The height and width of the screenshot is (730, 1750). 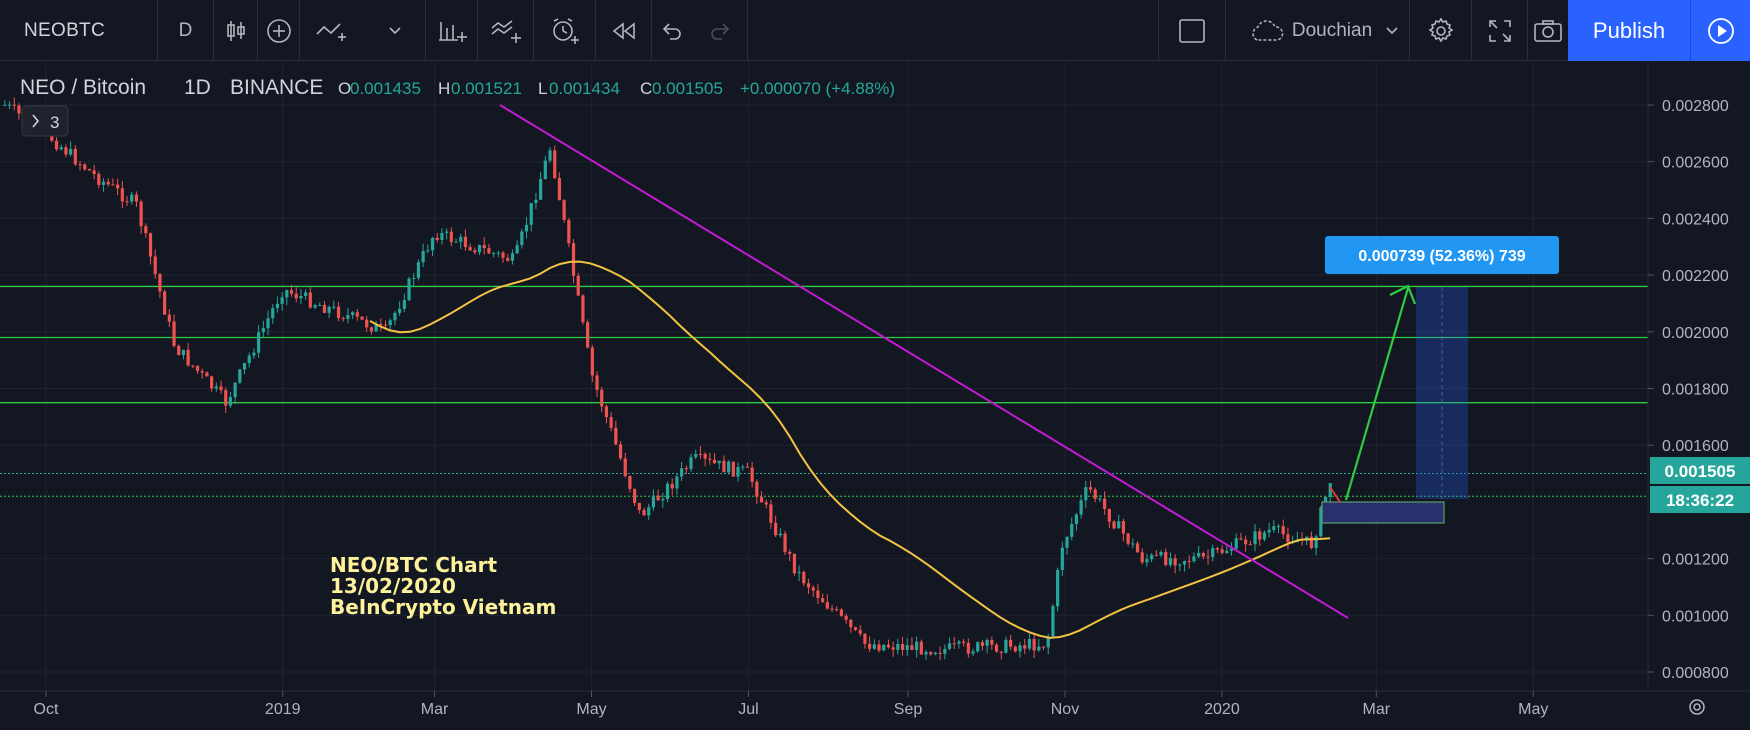 I want to click on measure-text: 0.000739 (52.36%) 739, so click(x=1441, y=256).